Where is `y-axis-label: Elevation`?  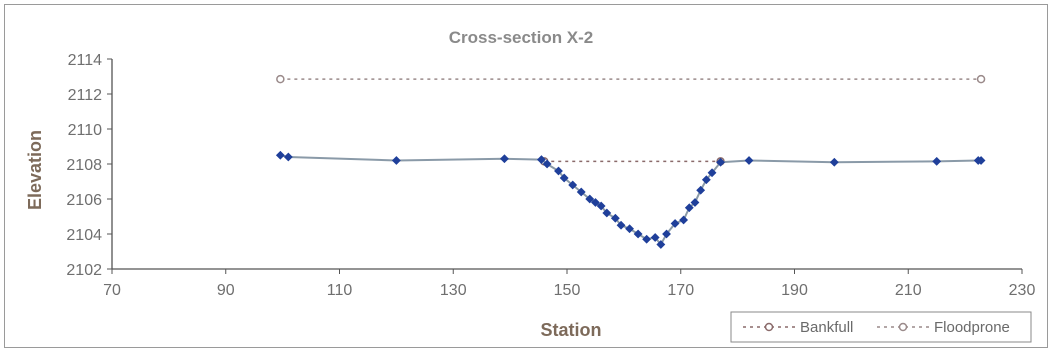 y-axis-label: Elevation is located at coordinates (35, 170).